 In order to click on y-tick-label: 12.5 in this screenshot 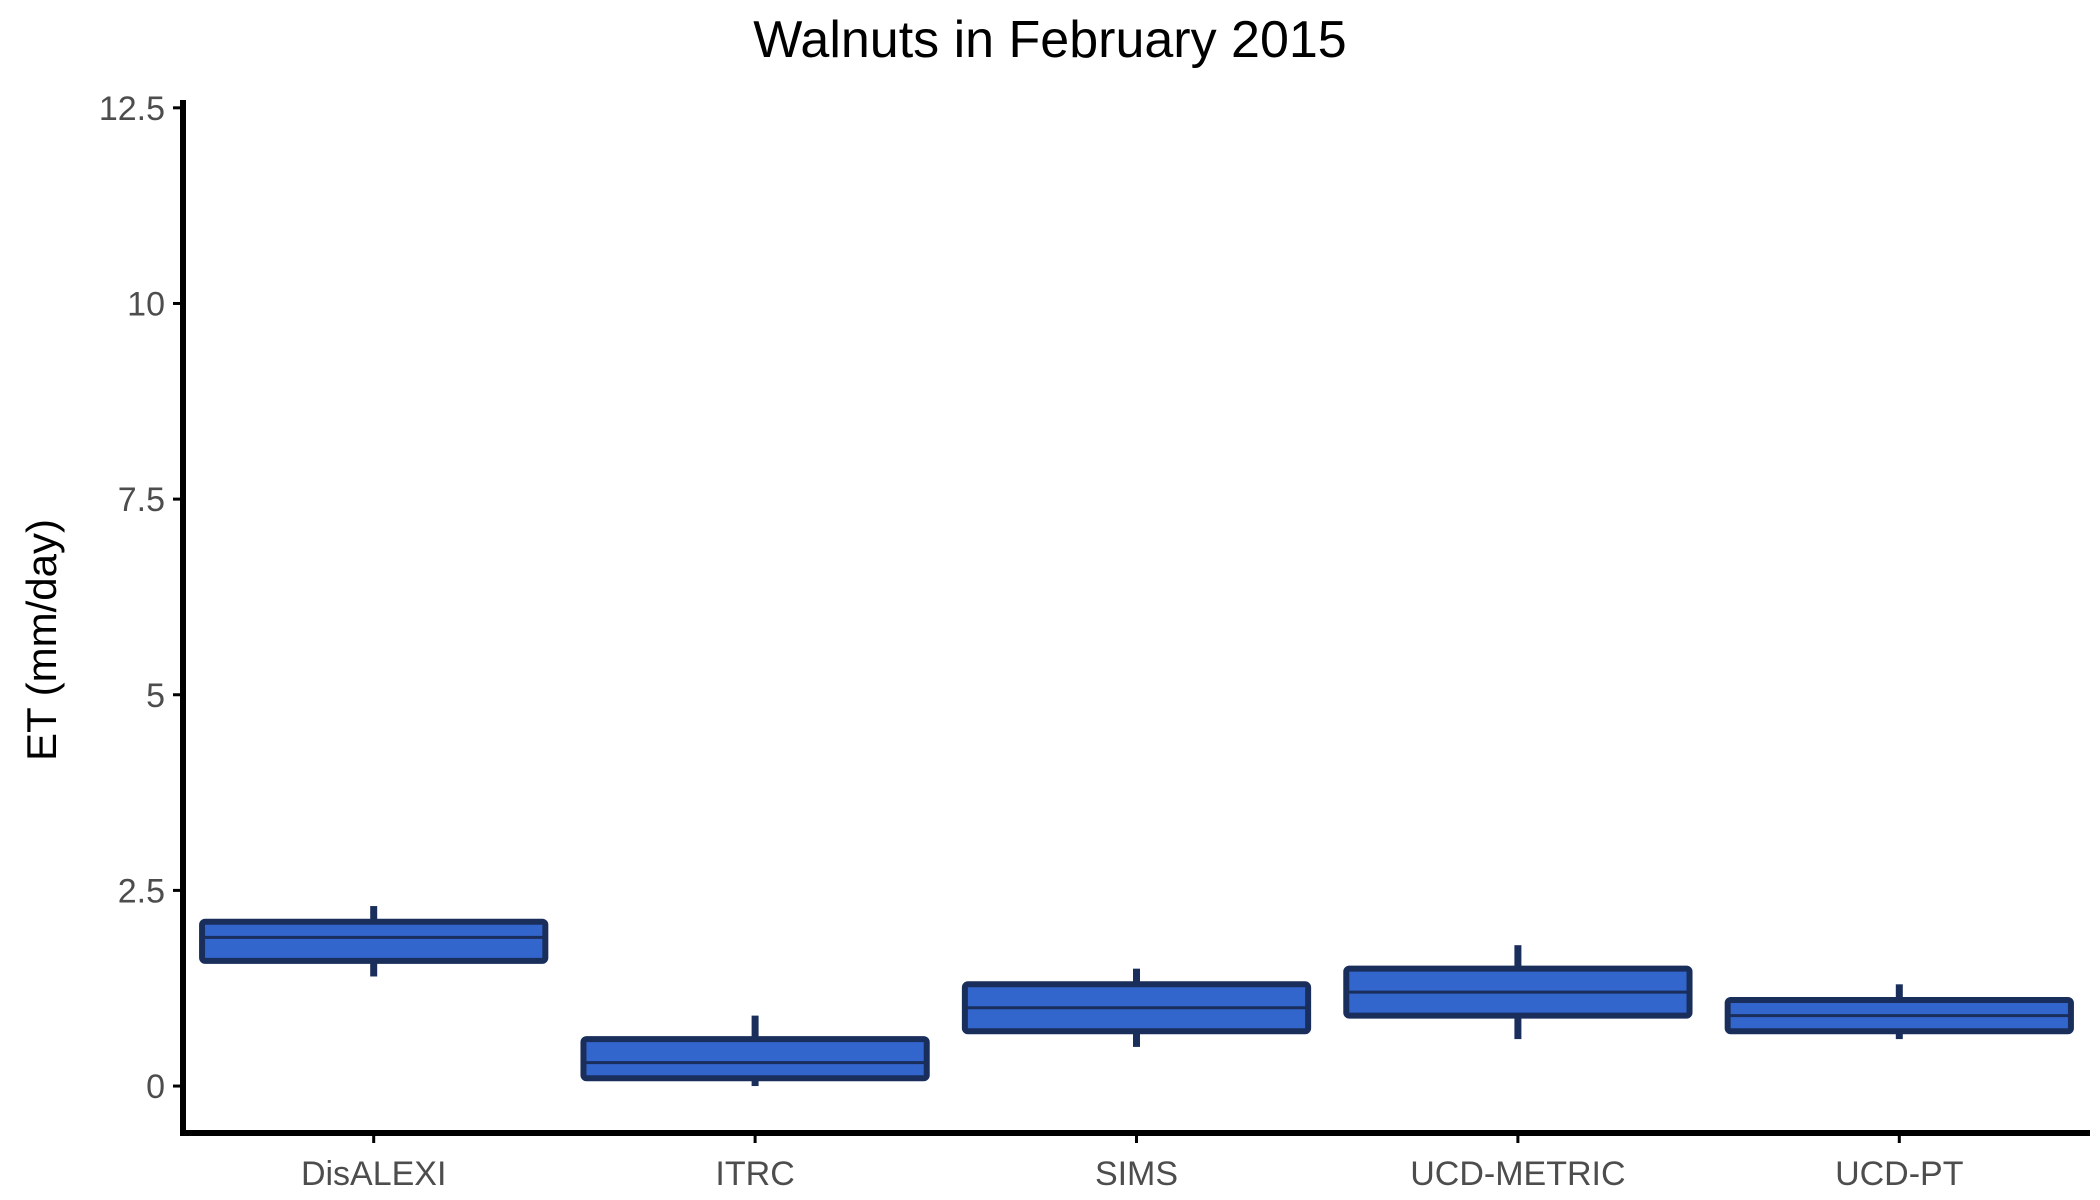, I will do `click(132, 109)`.